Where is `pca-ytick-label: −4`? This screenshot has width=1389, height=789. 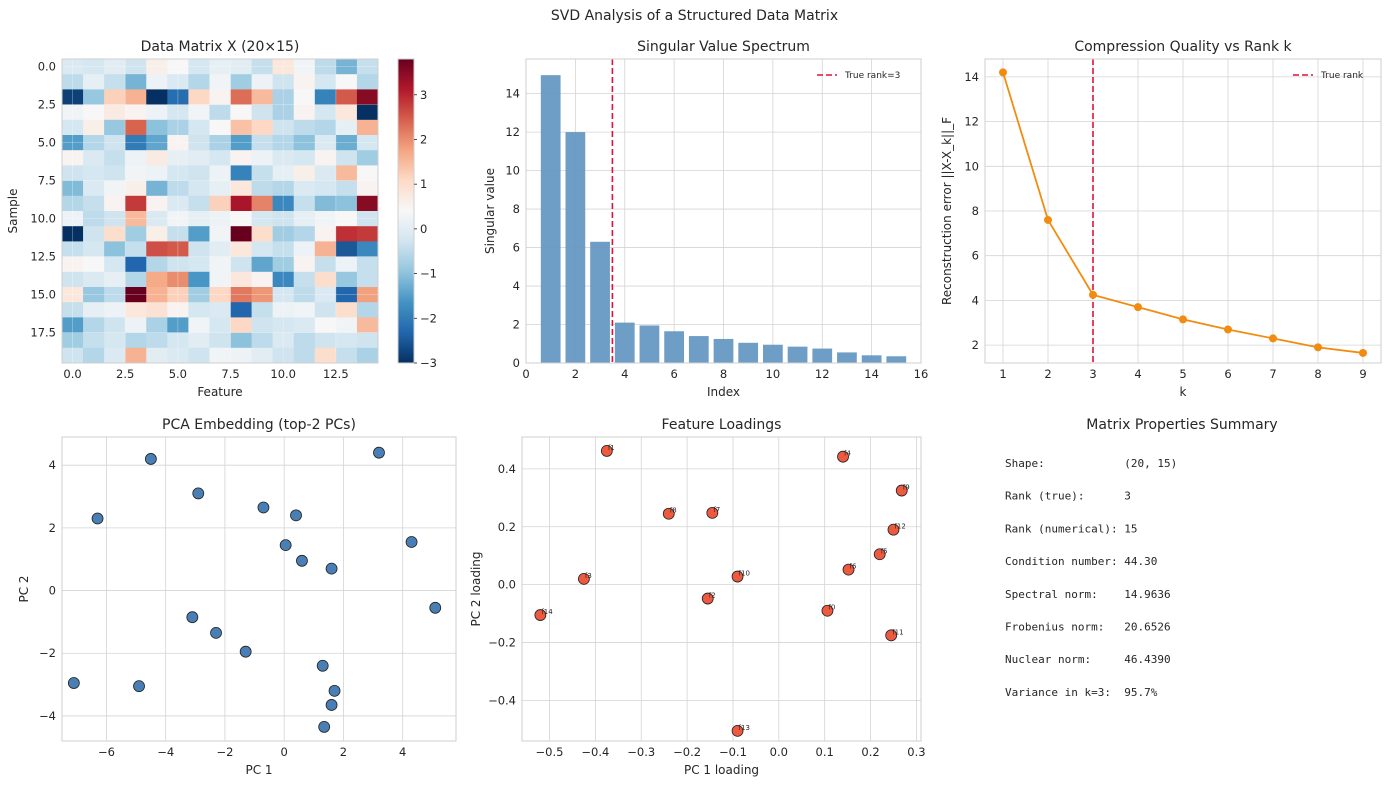 pca-ytick-label: −4 is located at coordinates (47, 716).